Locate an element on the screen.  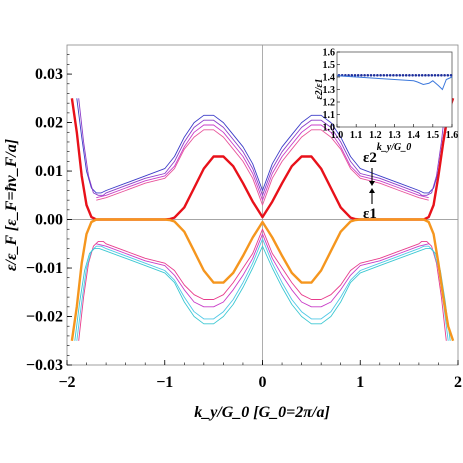
series-line-lower-b is located at coordinates (262, 270).